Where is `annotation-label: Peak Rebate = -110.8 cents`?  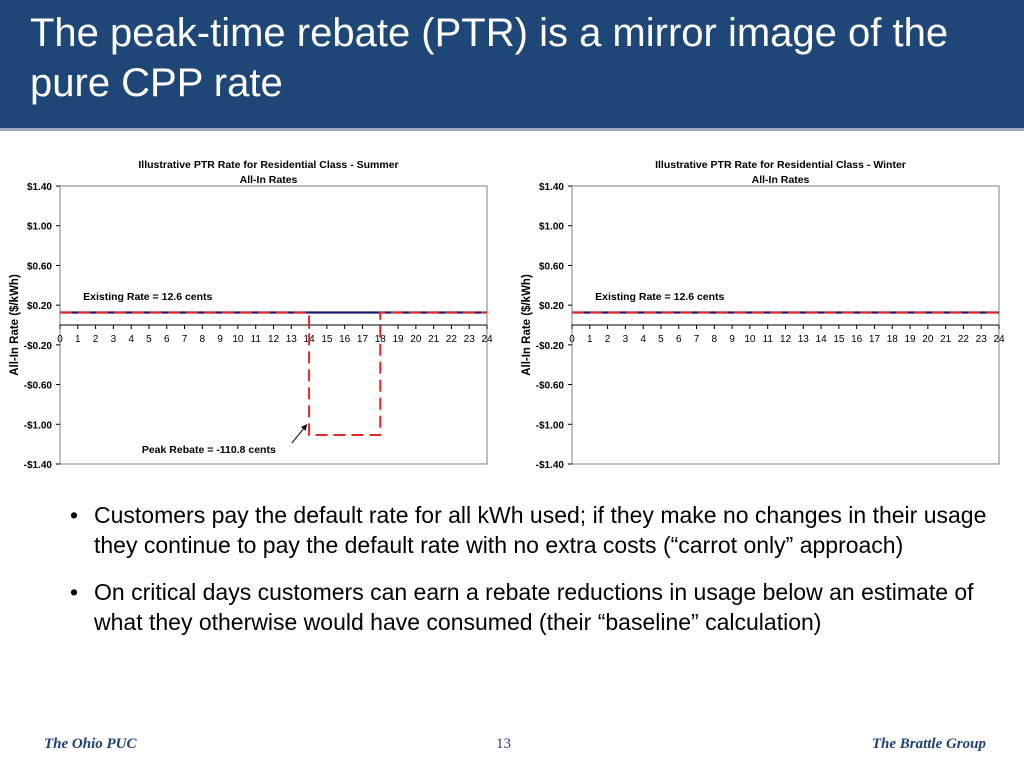
annotation-label: Peak Rebate = -110.8 cents is located at coordinates (209, 450).